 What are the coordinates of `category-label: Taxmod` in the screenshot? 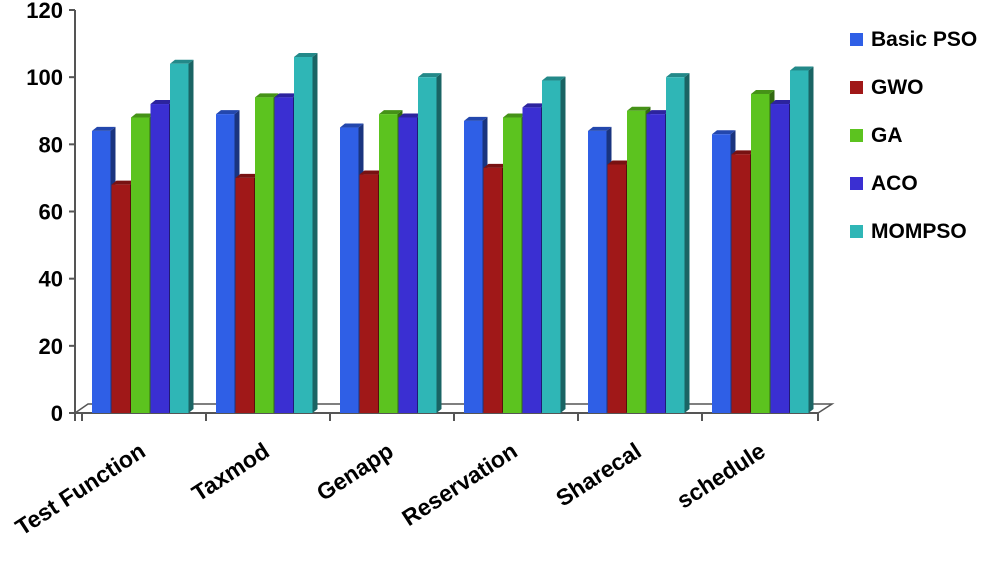 It's located at (230, 471).